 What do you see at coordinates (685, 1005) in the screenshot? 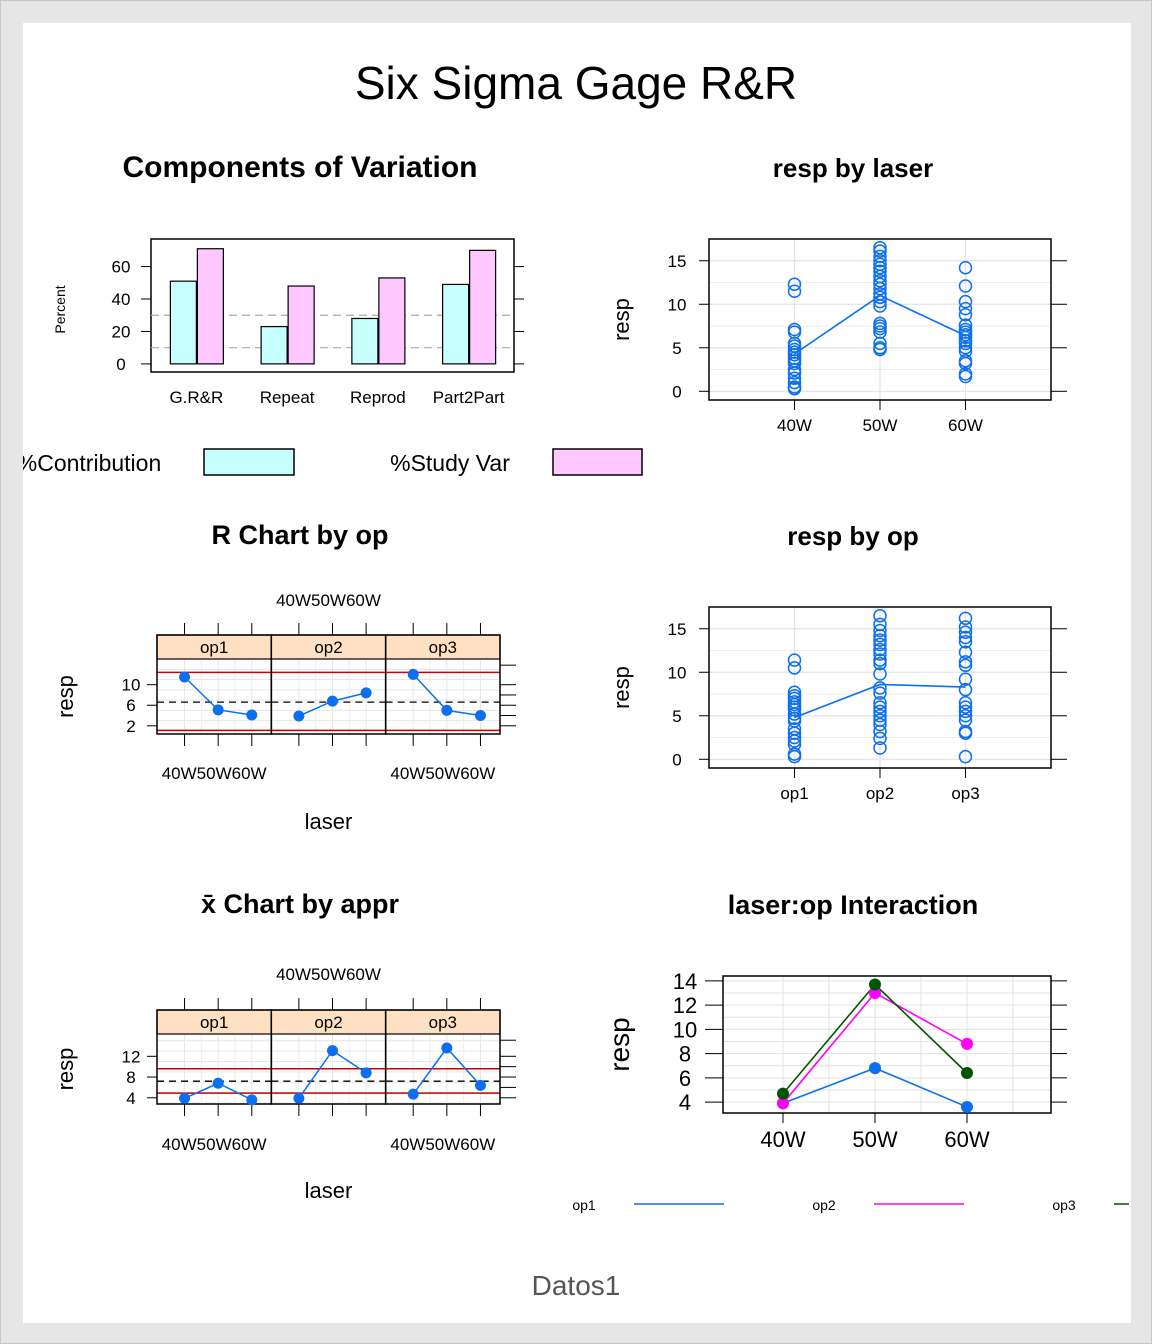
I see `y-tick-label: 12` at bounding box center [685, 1005].